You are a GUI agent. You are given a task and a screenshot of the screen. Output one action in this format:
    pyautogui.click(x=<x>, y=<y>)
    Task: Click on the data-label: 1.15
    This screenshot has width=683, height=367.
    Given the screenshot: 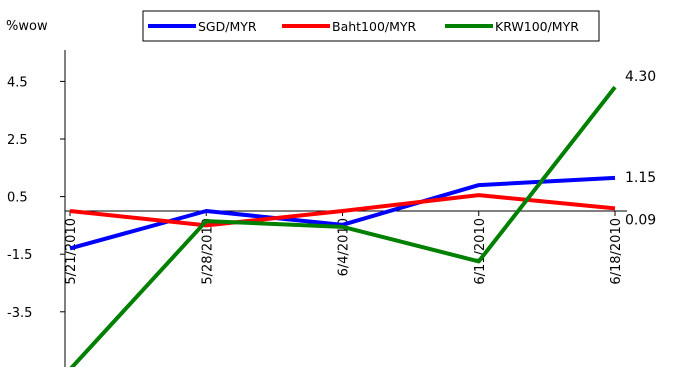 What is the action you would take?
    pyautogui.click(x=640, y=178)
    